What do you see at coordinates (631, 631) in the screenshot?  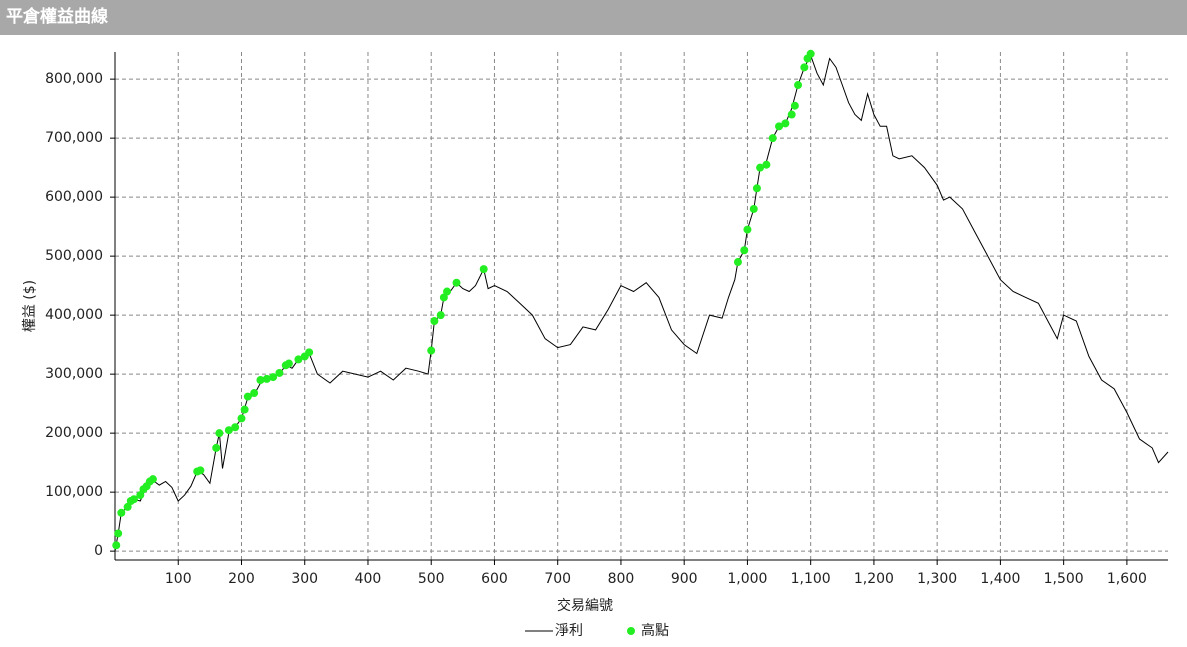 I see `legend-swatch` at bounding box center [631, 631].